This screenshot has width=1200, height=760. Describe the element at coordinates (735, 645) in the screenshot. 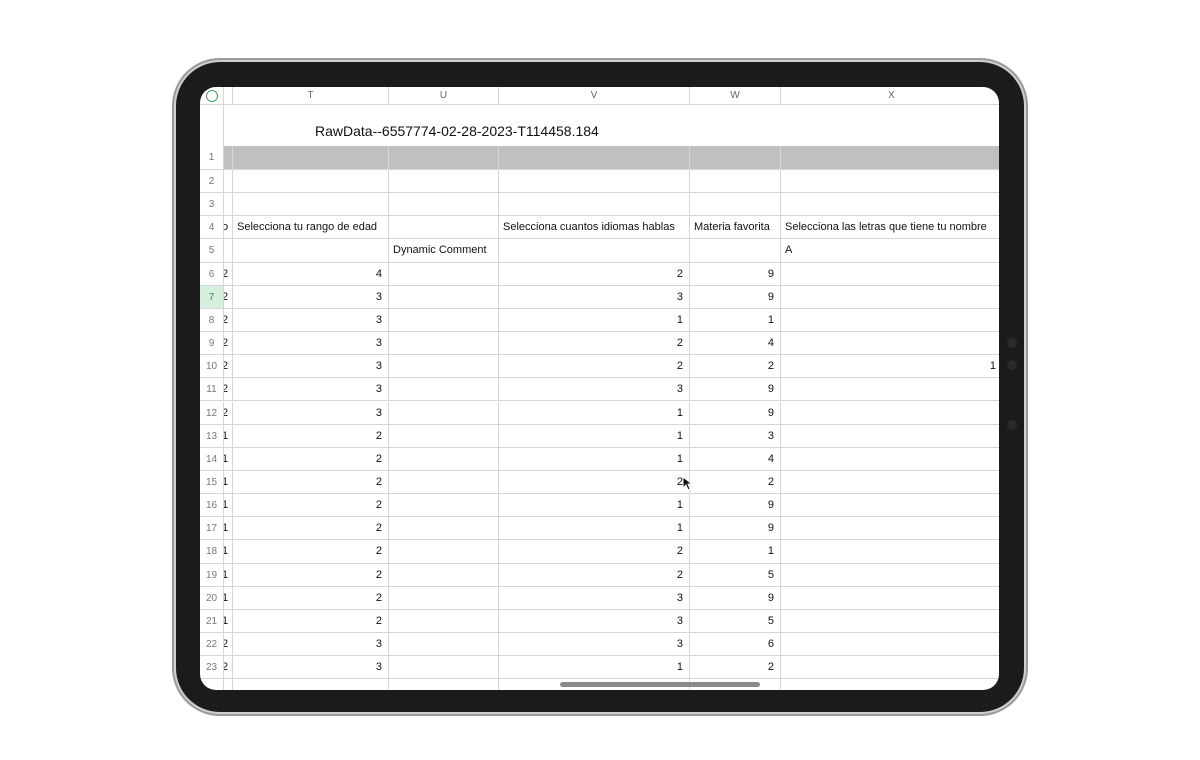

I see `cell: 6` at that location.